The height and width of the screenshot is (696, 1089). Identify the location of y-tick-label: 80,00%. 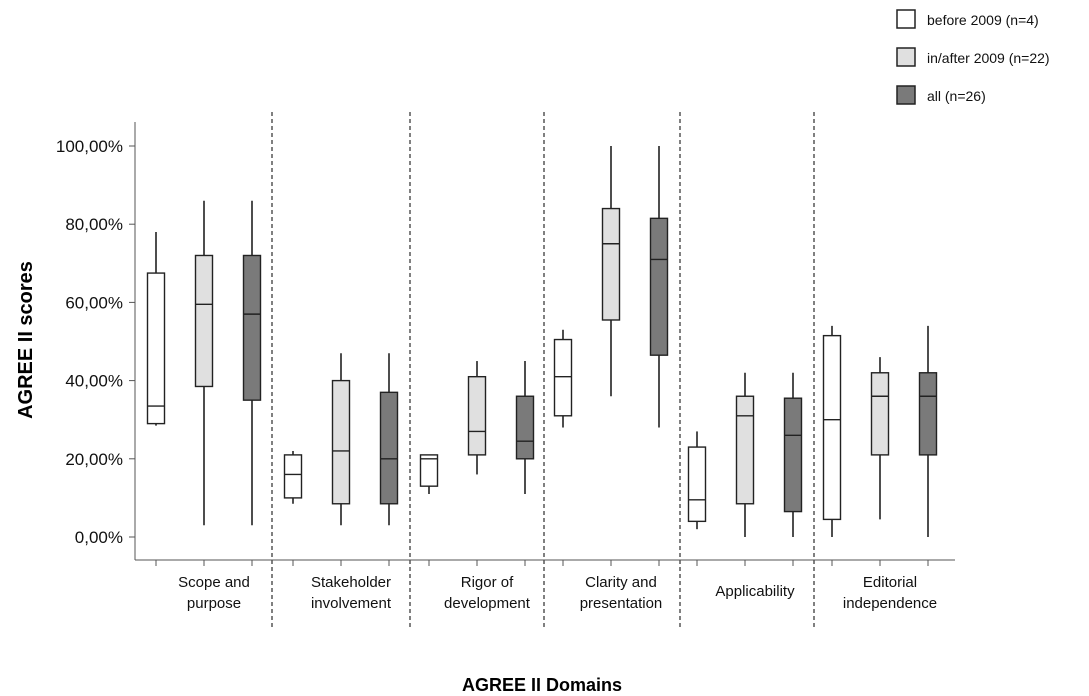
(94, 224).